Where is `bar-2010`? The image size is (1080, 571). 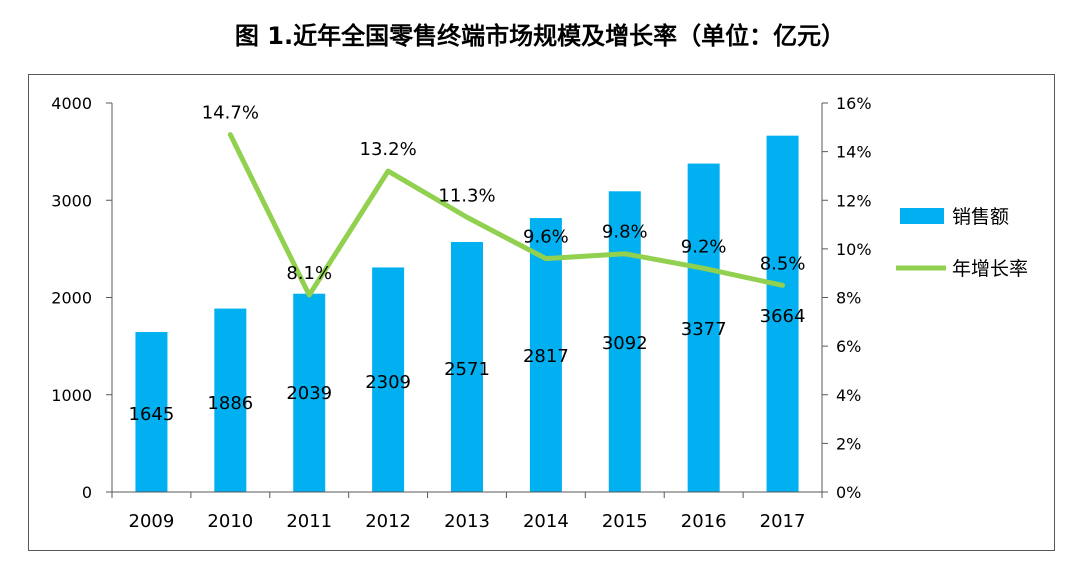 bar-2010 is located at coordinates (230, 400).